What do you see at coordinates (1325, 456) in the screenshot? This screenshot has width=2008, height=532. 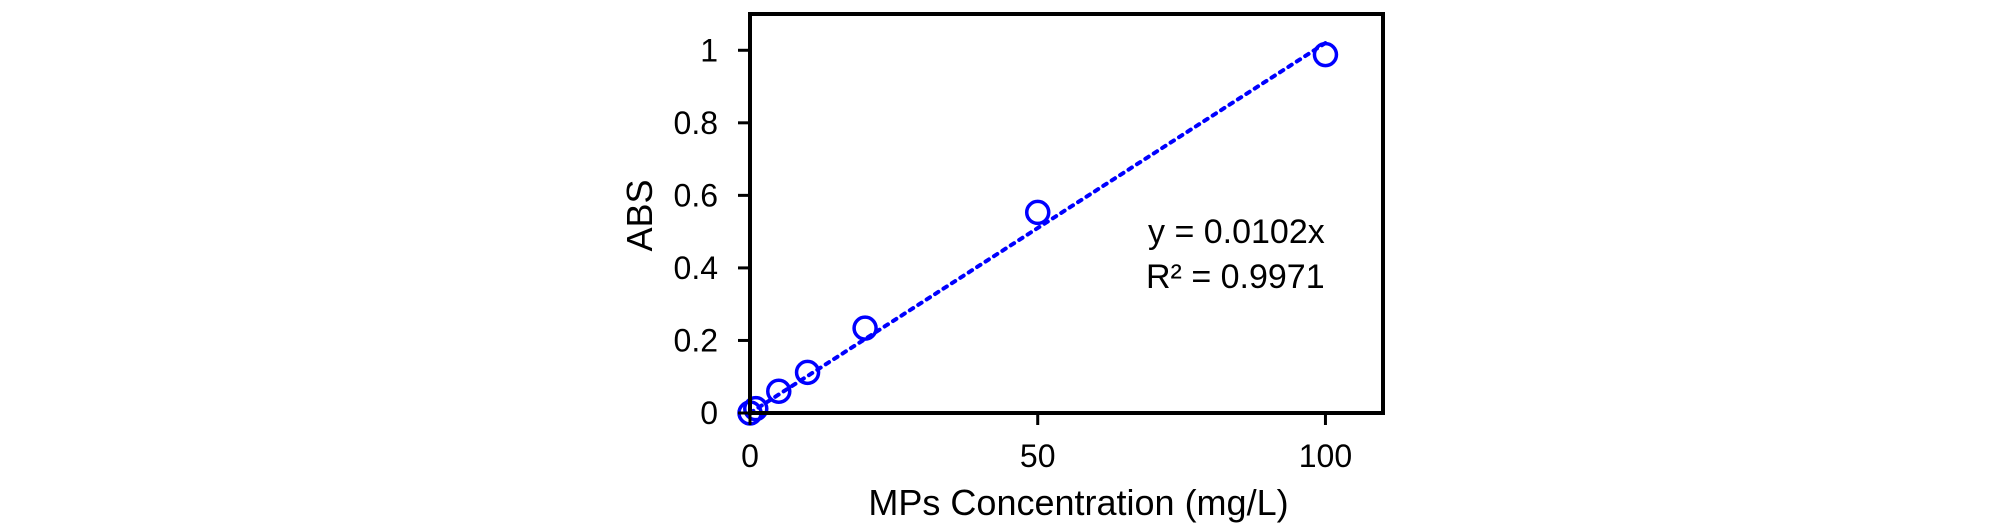 I see `x-tick-label: 100` at bounding box center [1325, 456].